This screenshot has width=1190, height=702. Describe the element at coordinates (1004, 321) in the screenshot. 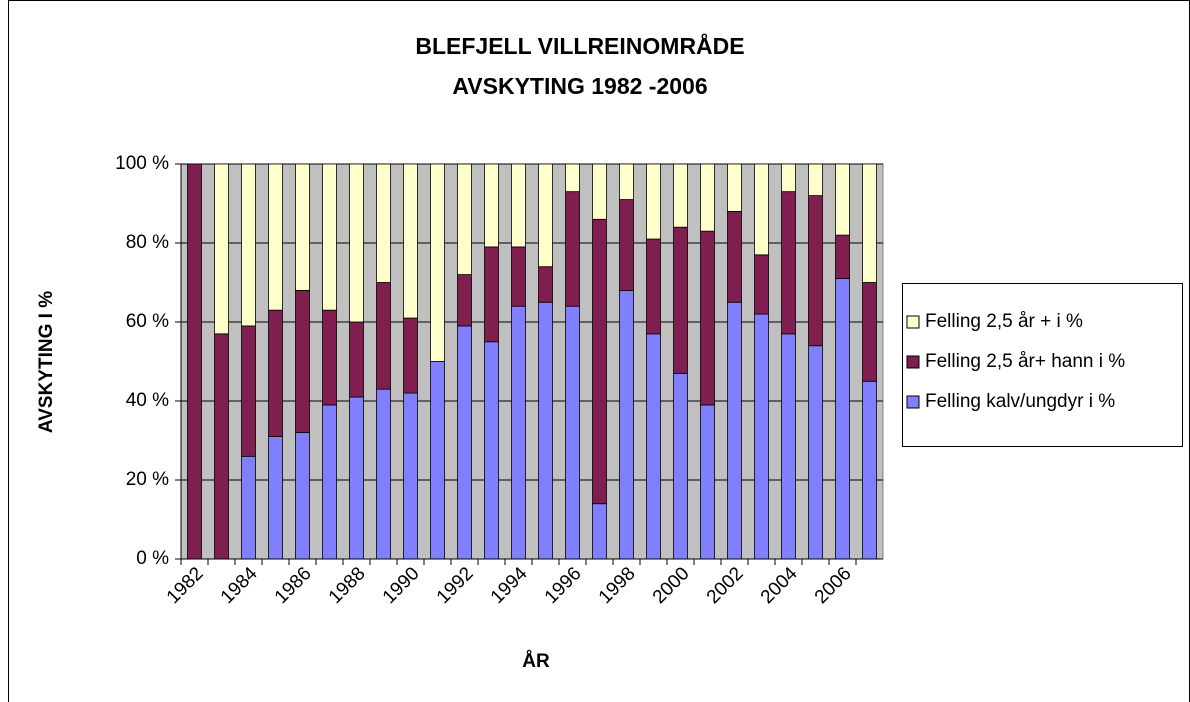

I see `legend-label: Felling 2,5 år + i %` at that location.